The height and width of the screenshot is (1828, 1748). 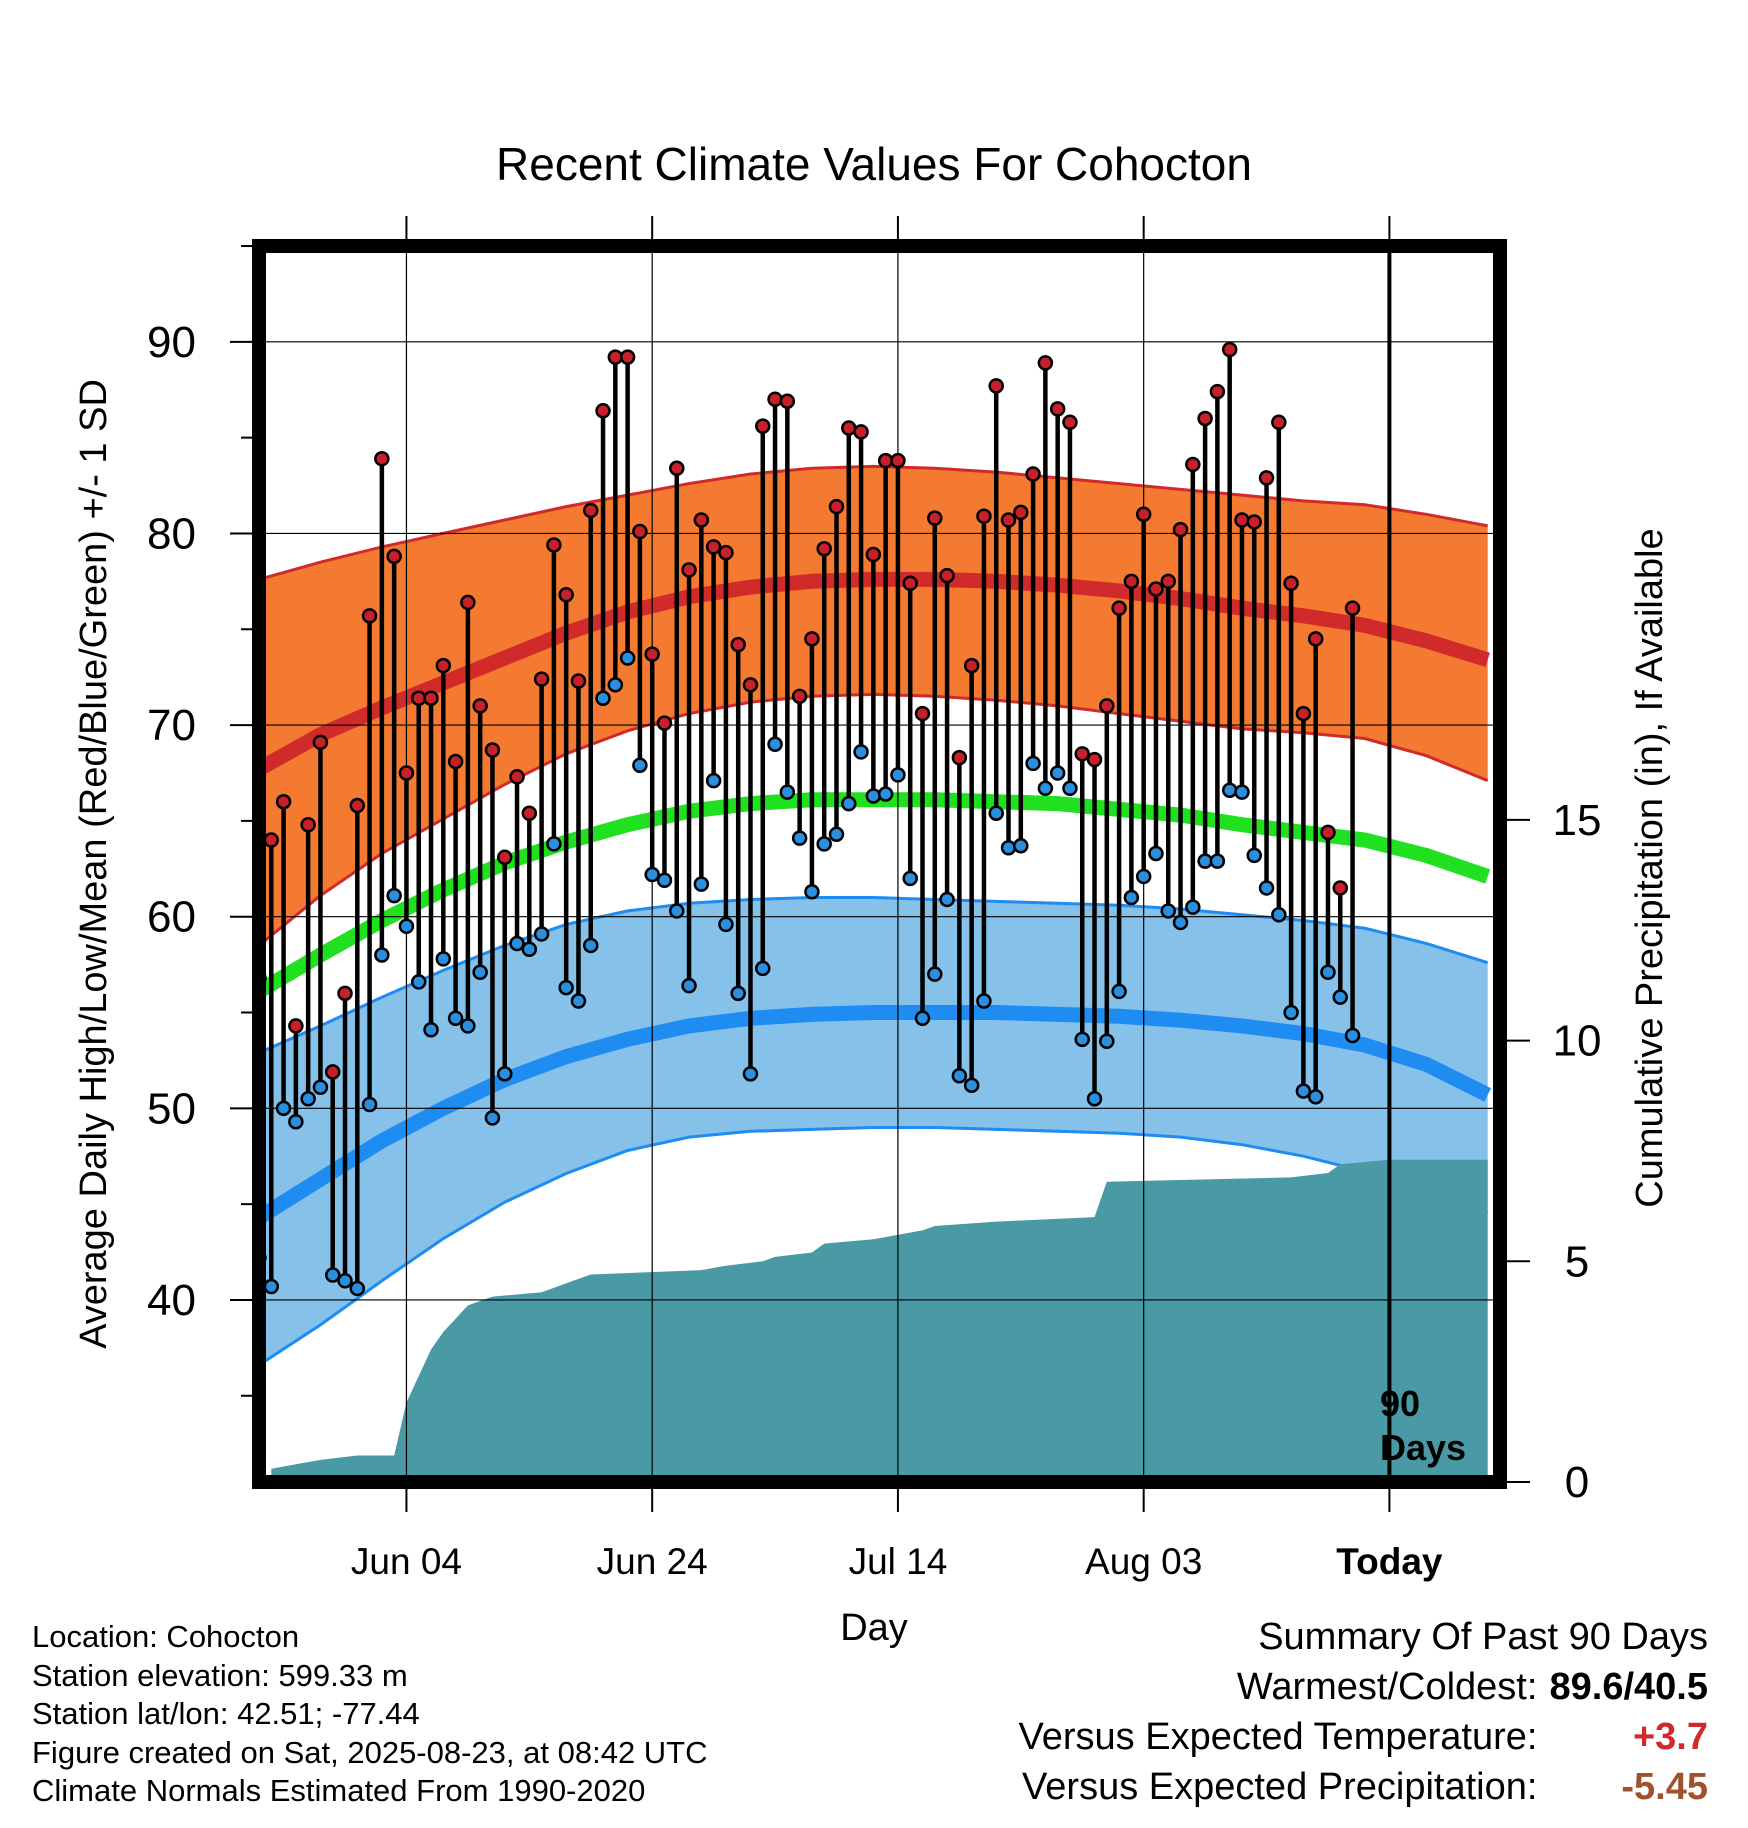 What do you see at coordinates (1664, 1787) in the screenshot?
I see `precipitation-value: -5.45` at bounding box center [1664, 1787].